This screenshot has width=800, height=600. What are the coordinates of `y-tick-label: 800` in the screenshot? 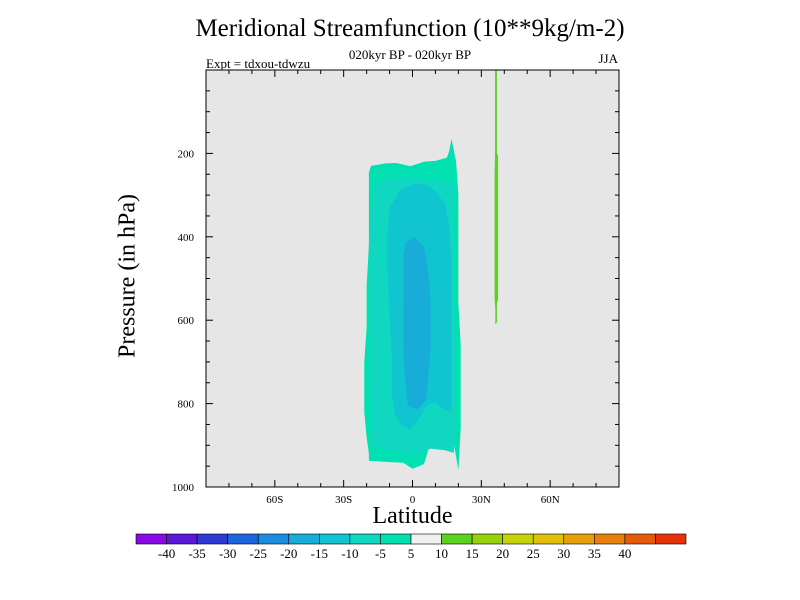 It's located at (186, 405).